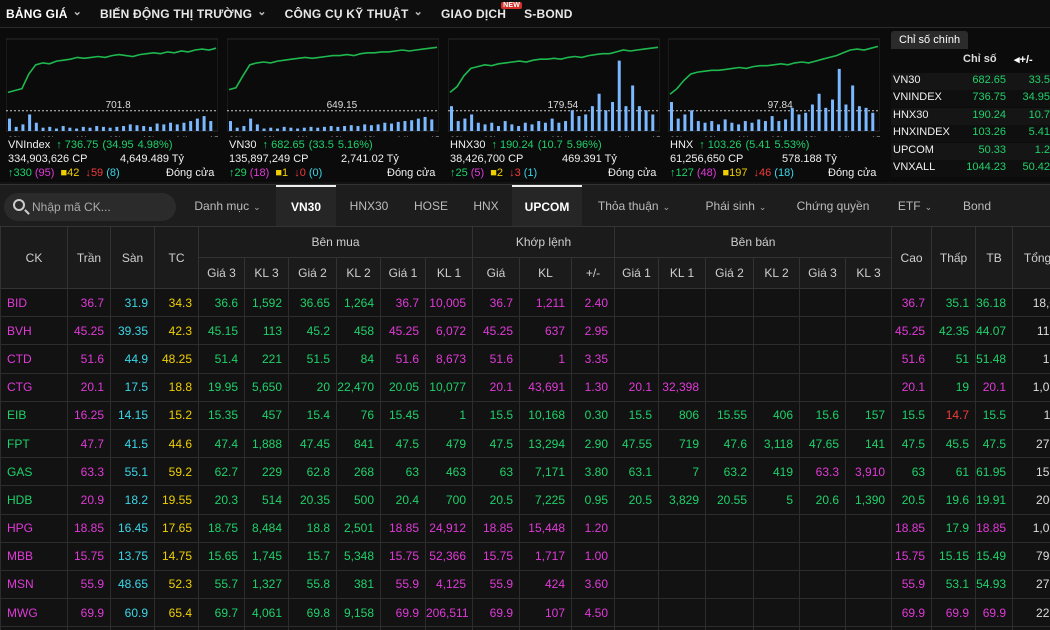  I want to click on unchanged: 2, so click(500, 173).